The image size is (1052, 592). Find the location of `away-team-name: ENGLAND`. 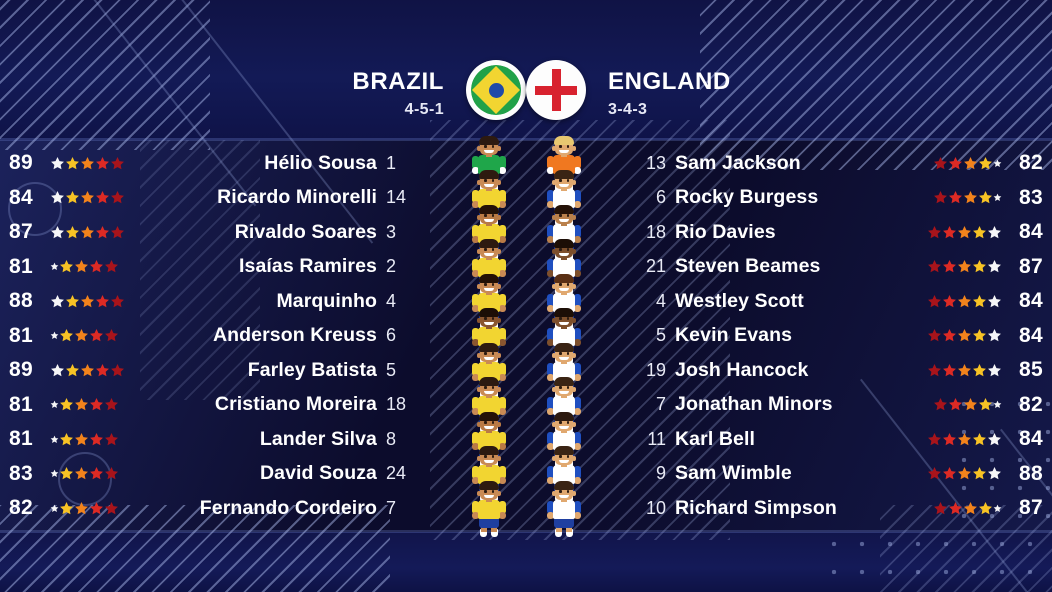

away-team-name: ENGLAND is located at coordinates (669, 81).